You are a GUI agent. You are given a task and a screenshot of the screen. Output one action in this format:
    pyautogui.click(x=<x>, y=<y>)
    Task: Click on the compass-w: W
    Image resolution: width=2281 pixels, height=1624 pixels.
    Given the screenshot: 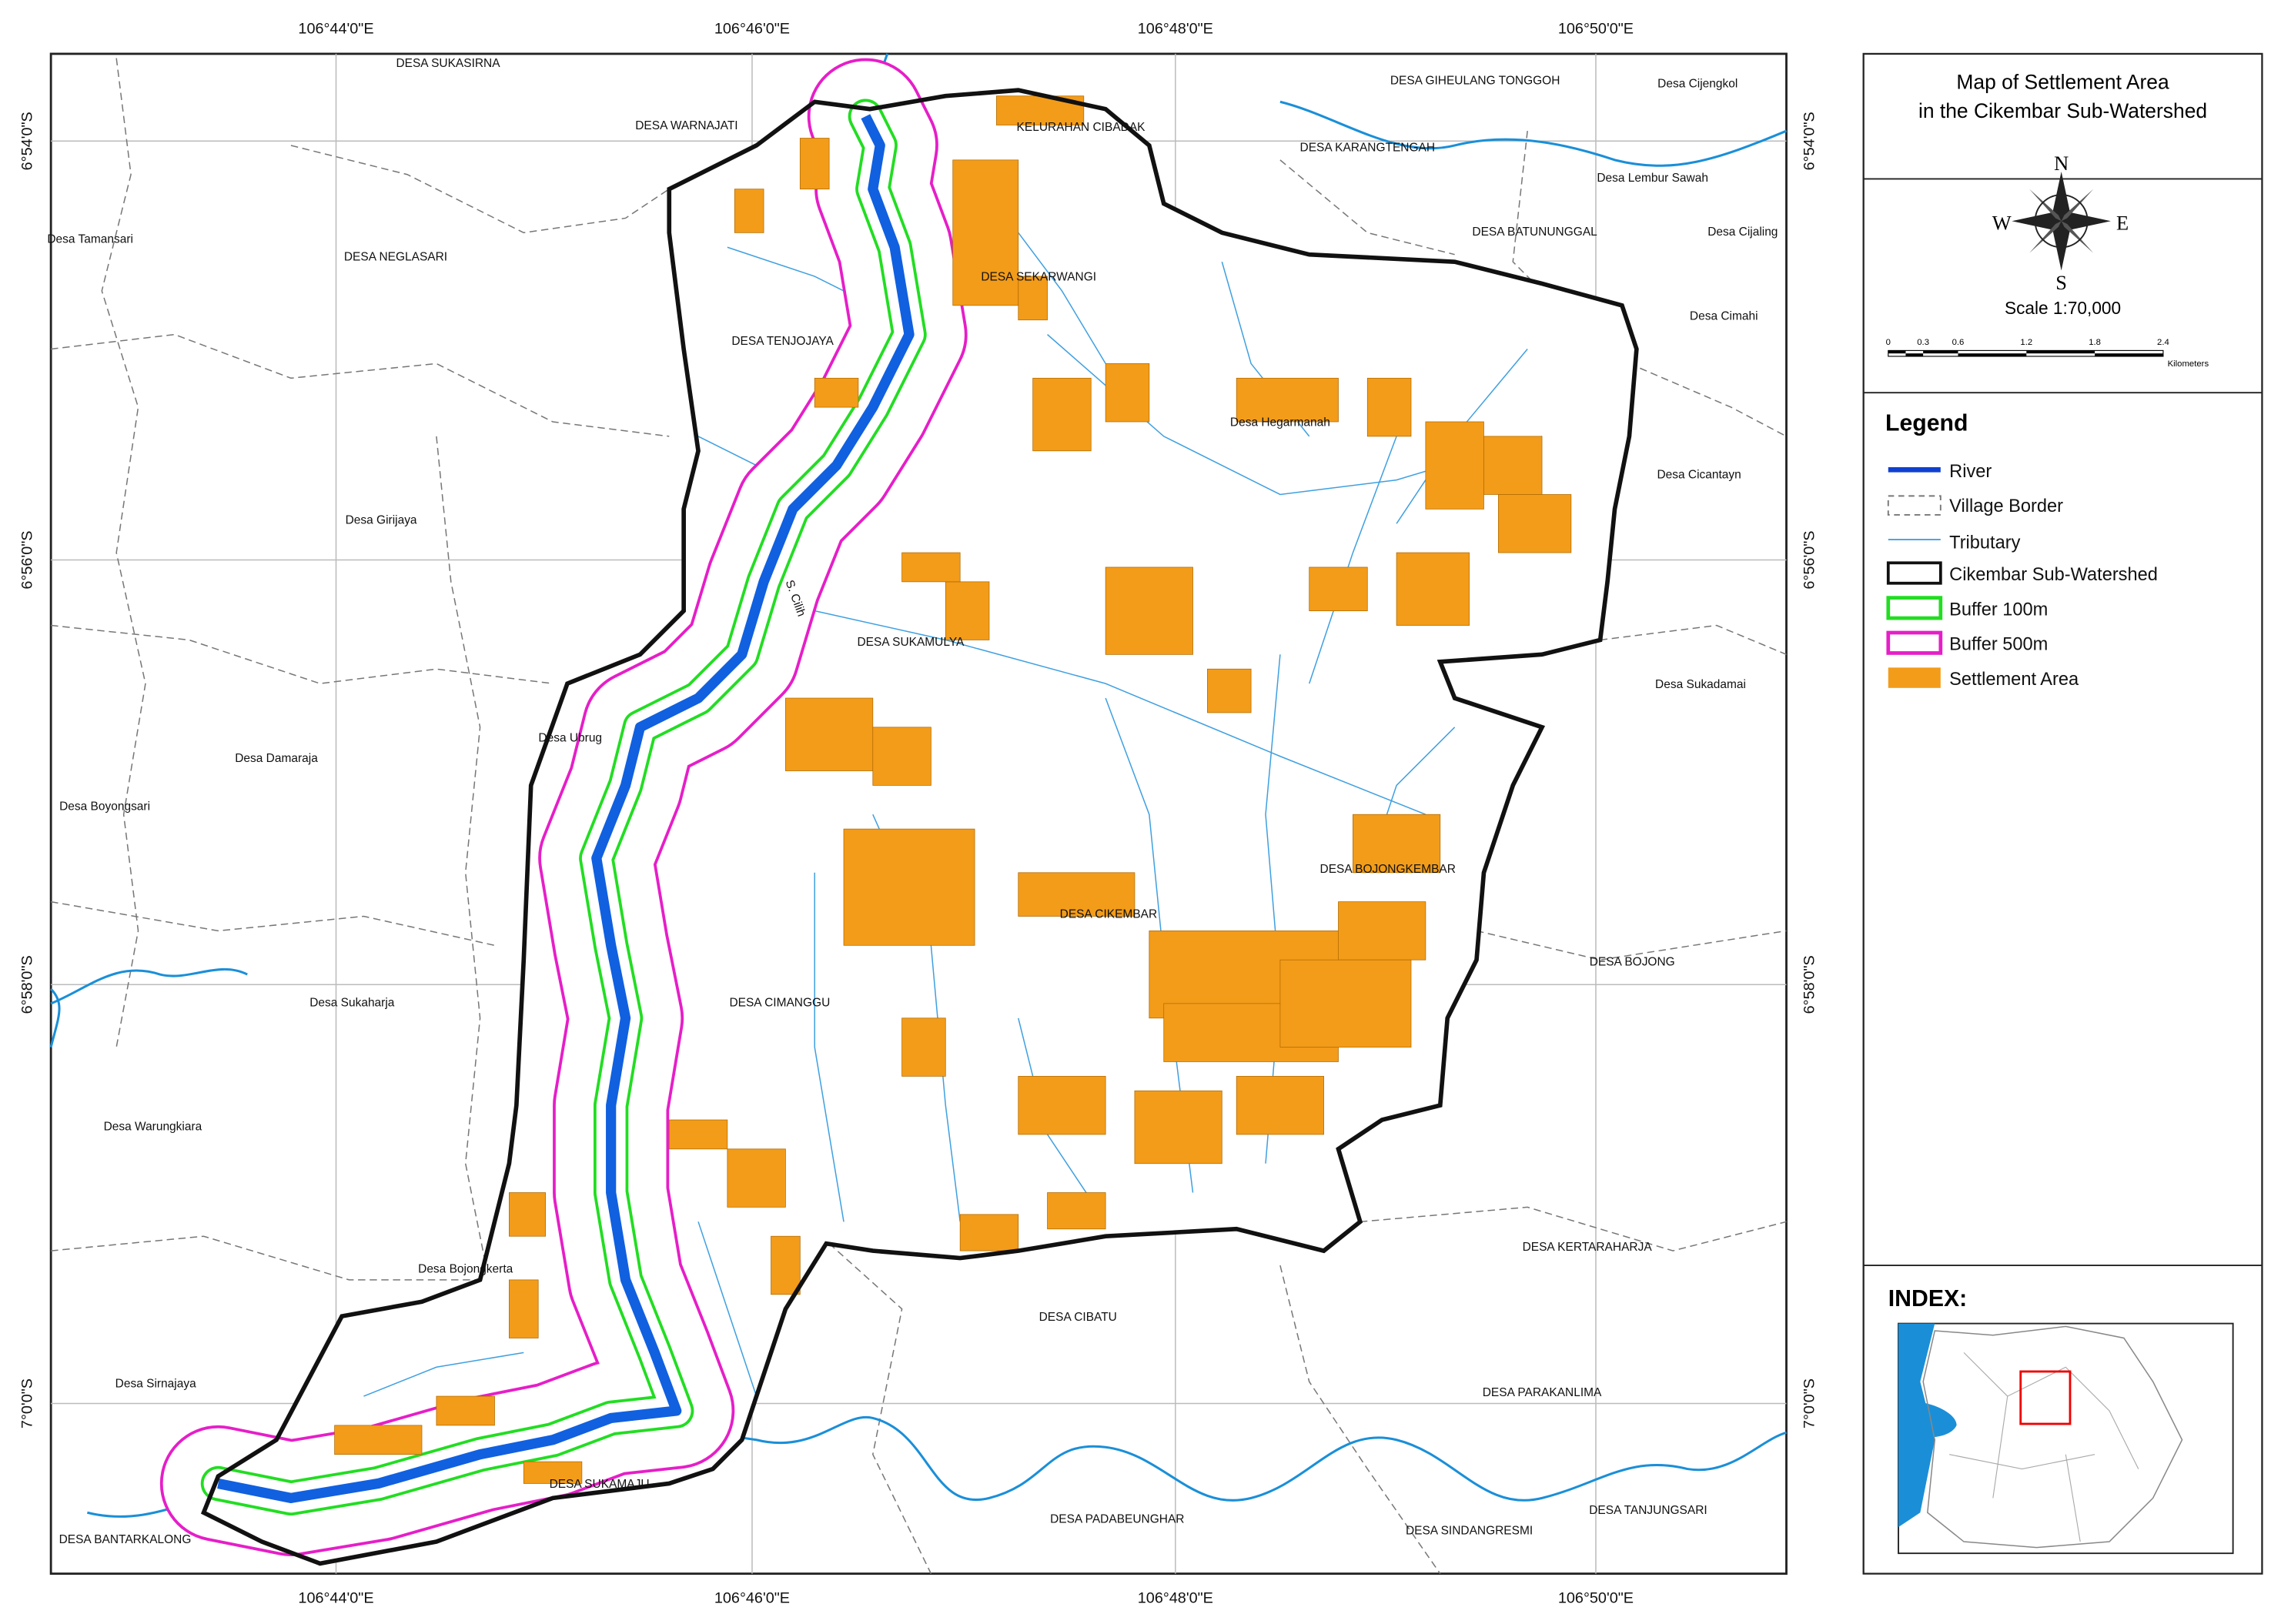 What is the action you would take?
    pyautogui.click(x=2002, y=223)
    